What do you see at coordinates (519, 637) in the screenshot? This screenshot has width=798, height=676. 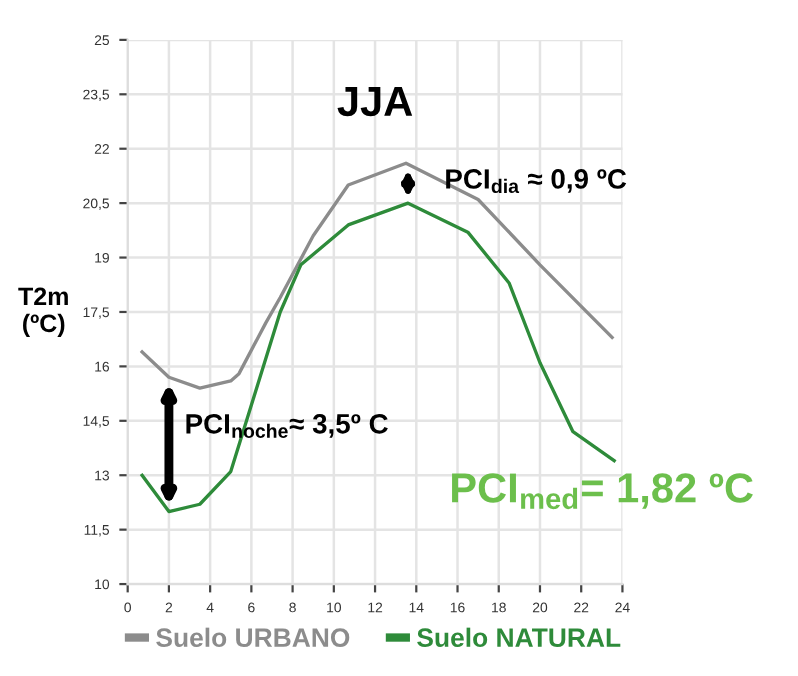 I see `legend-label: Suelo NATURAL` at bounding box center [519, 637].